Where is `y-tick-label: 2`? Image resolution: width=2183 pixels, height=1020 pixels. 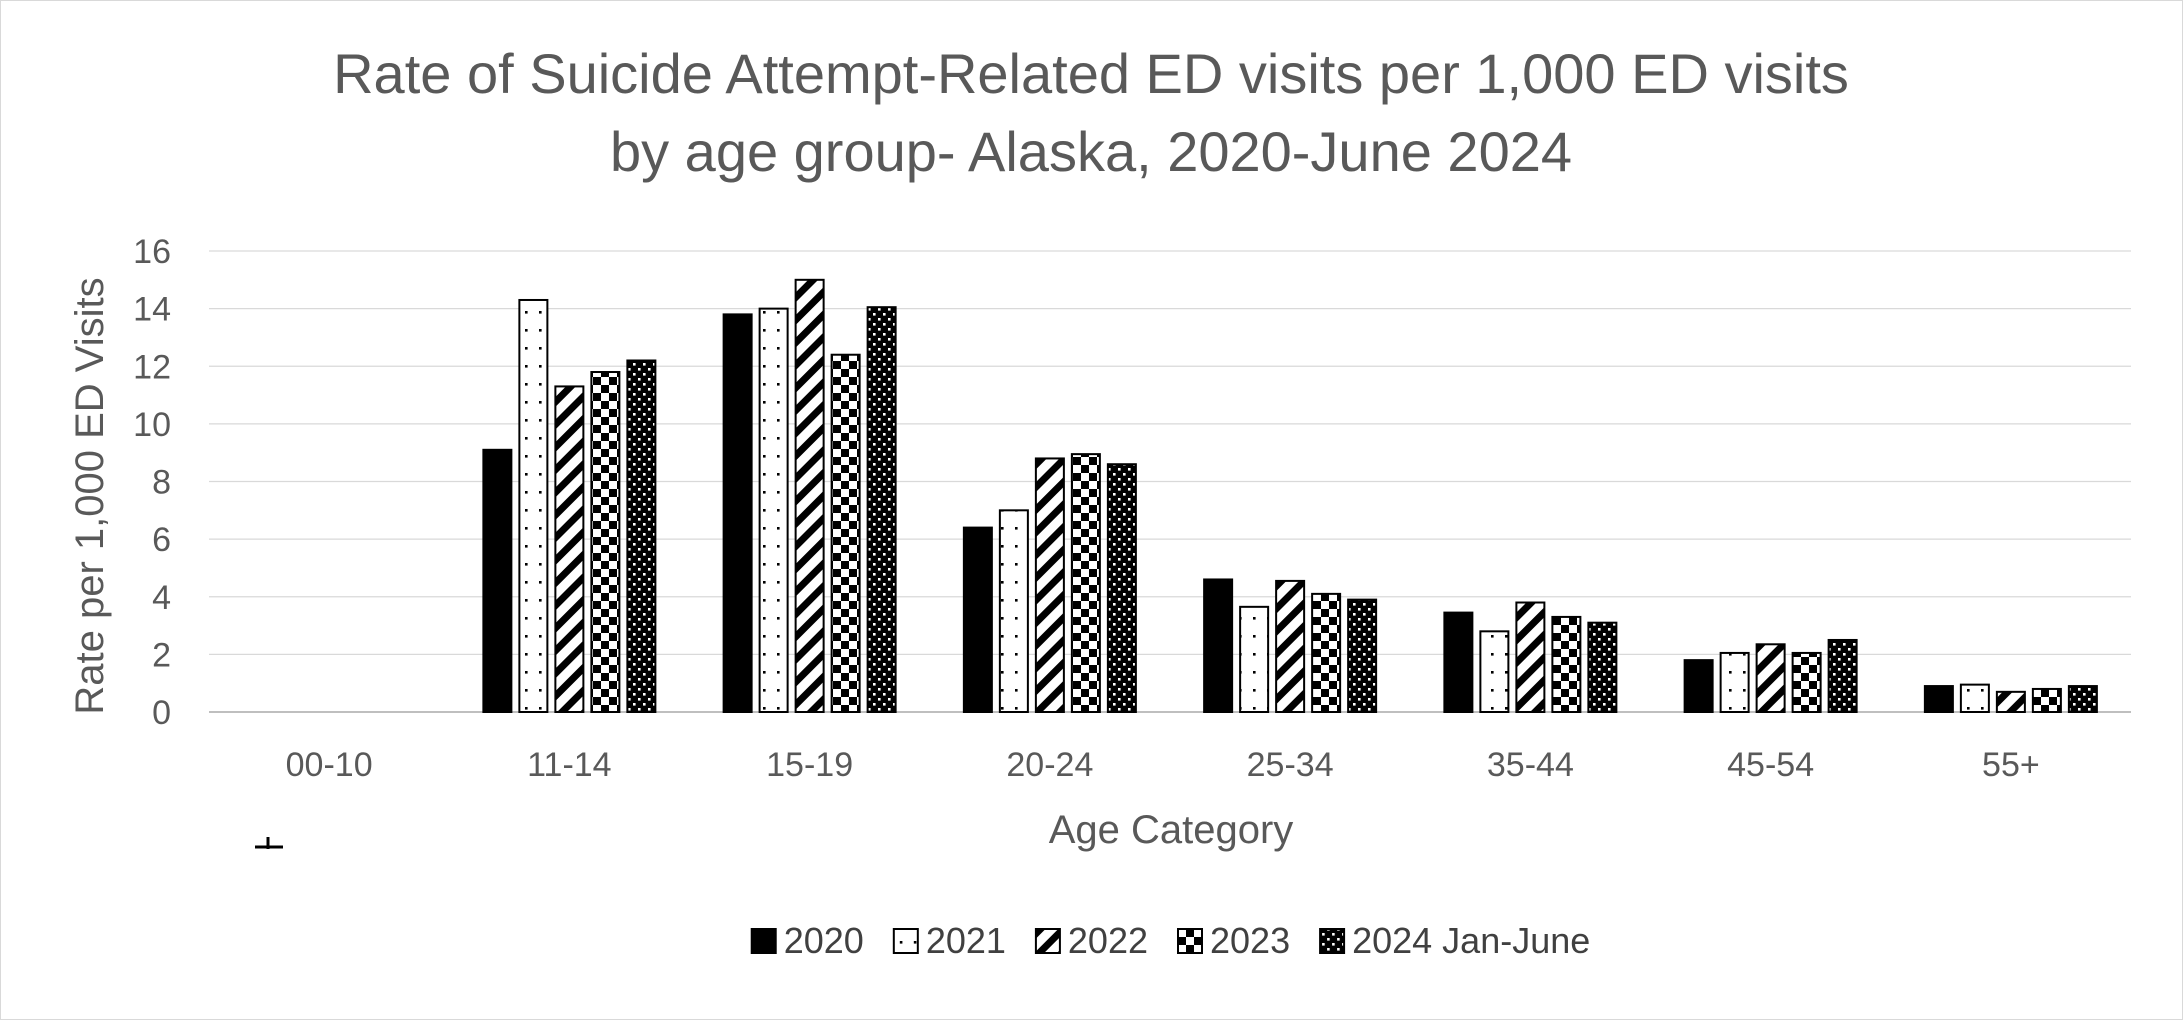 y-tick-label: 2 is located at coordinates (161, 655).